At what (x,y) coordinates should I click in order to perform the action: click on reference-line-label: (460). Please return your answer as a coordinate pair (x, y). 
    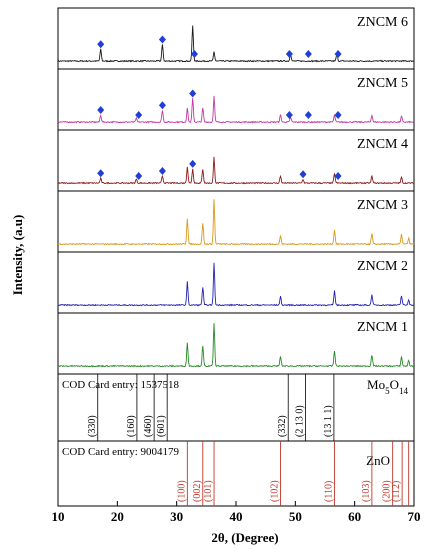
    Looking at the image, I should click on (148, 426).